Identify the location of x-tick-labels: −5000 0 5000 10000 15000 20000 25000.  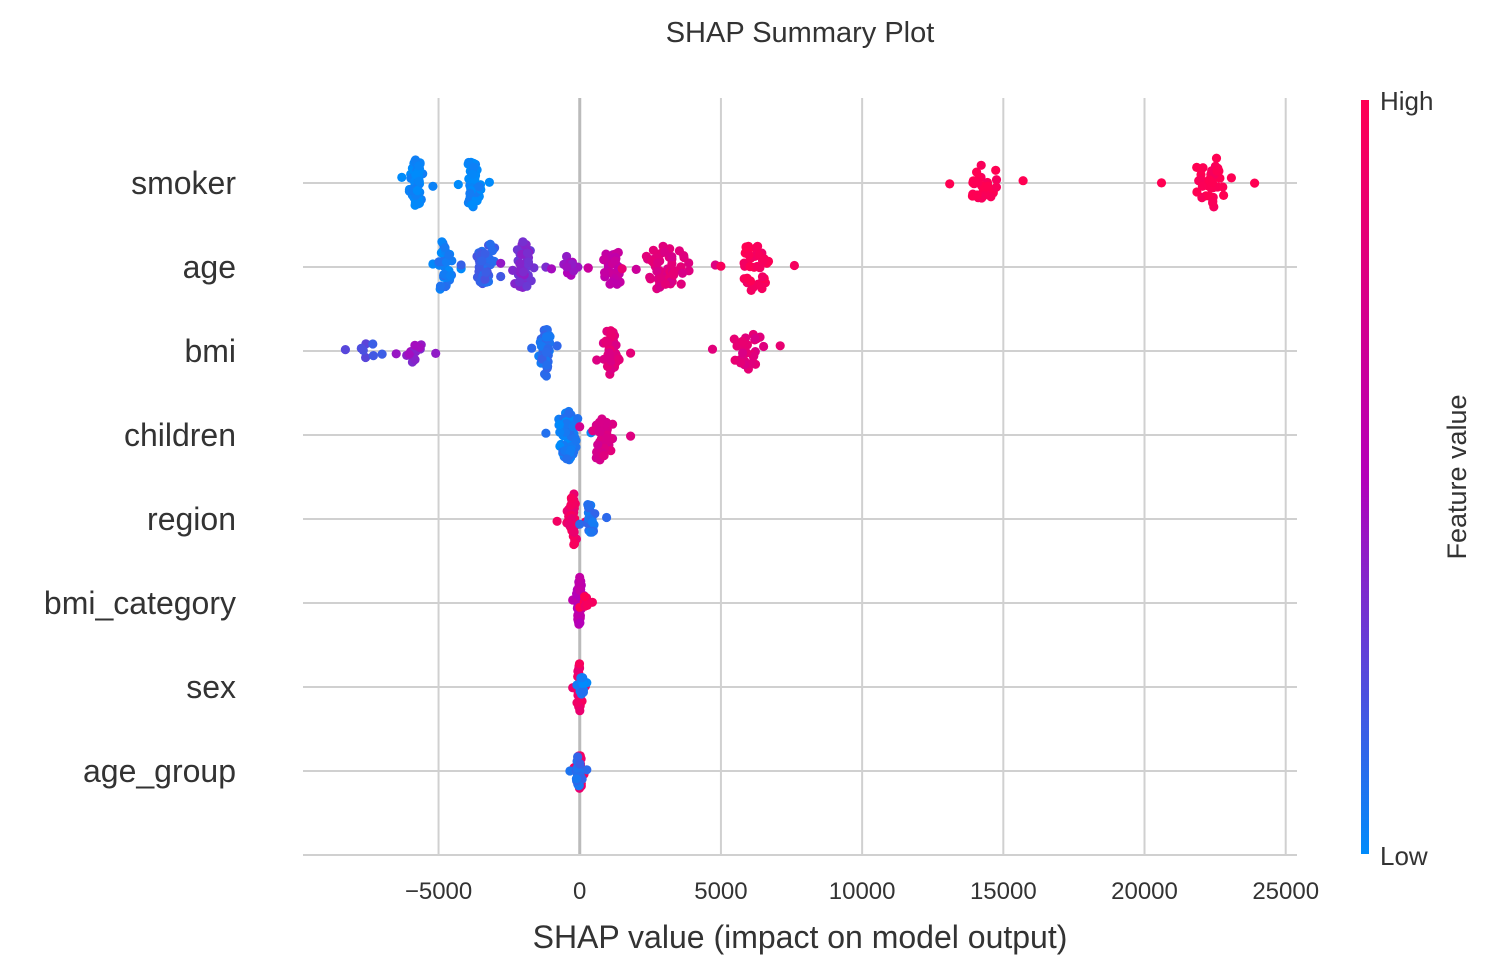
(862, 891).